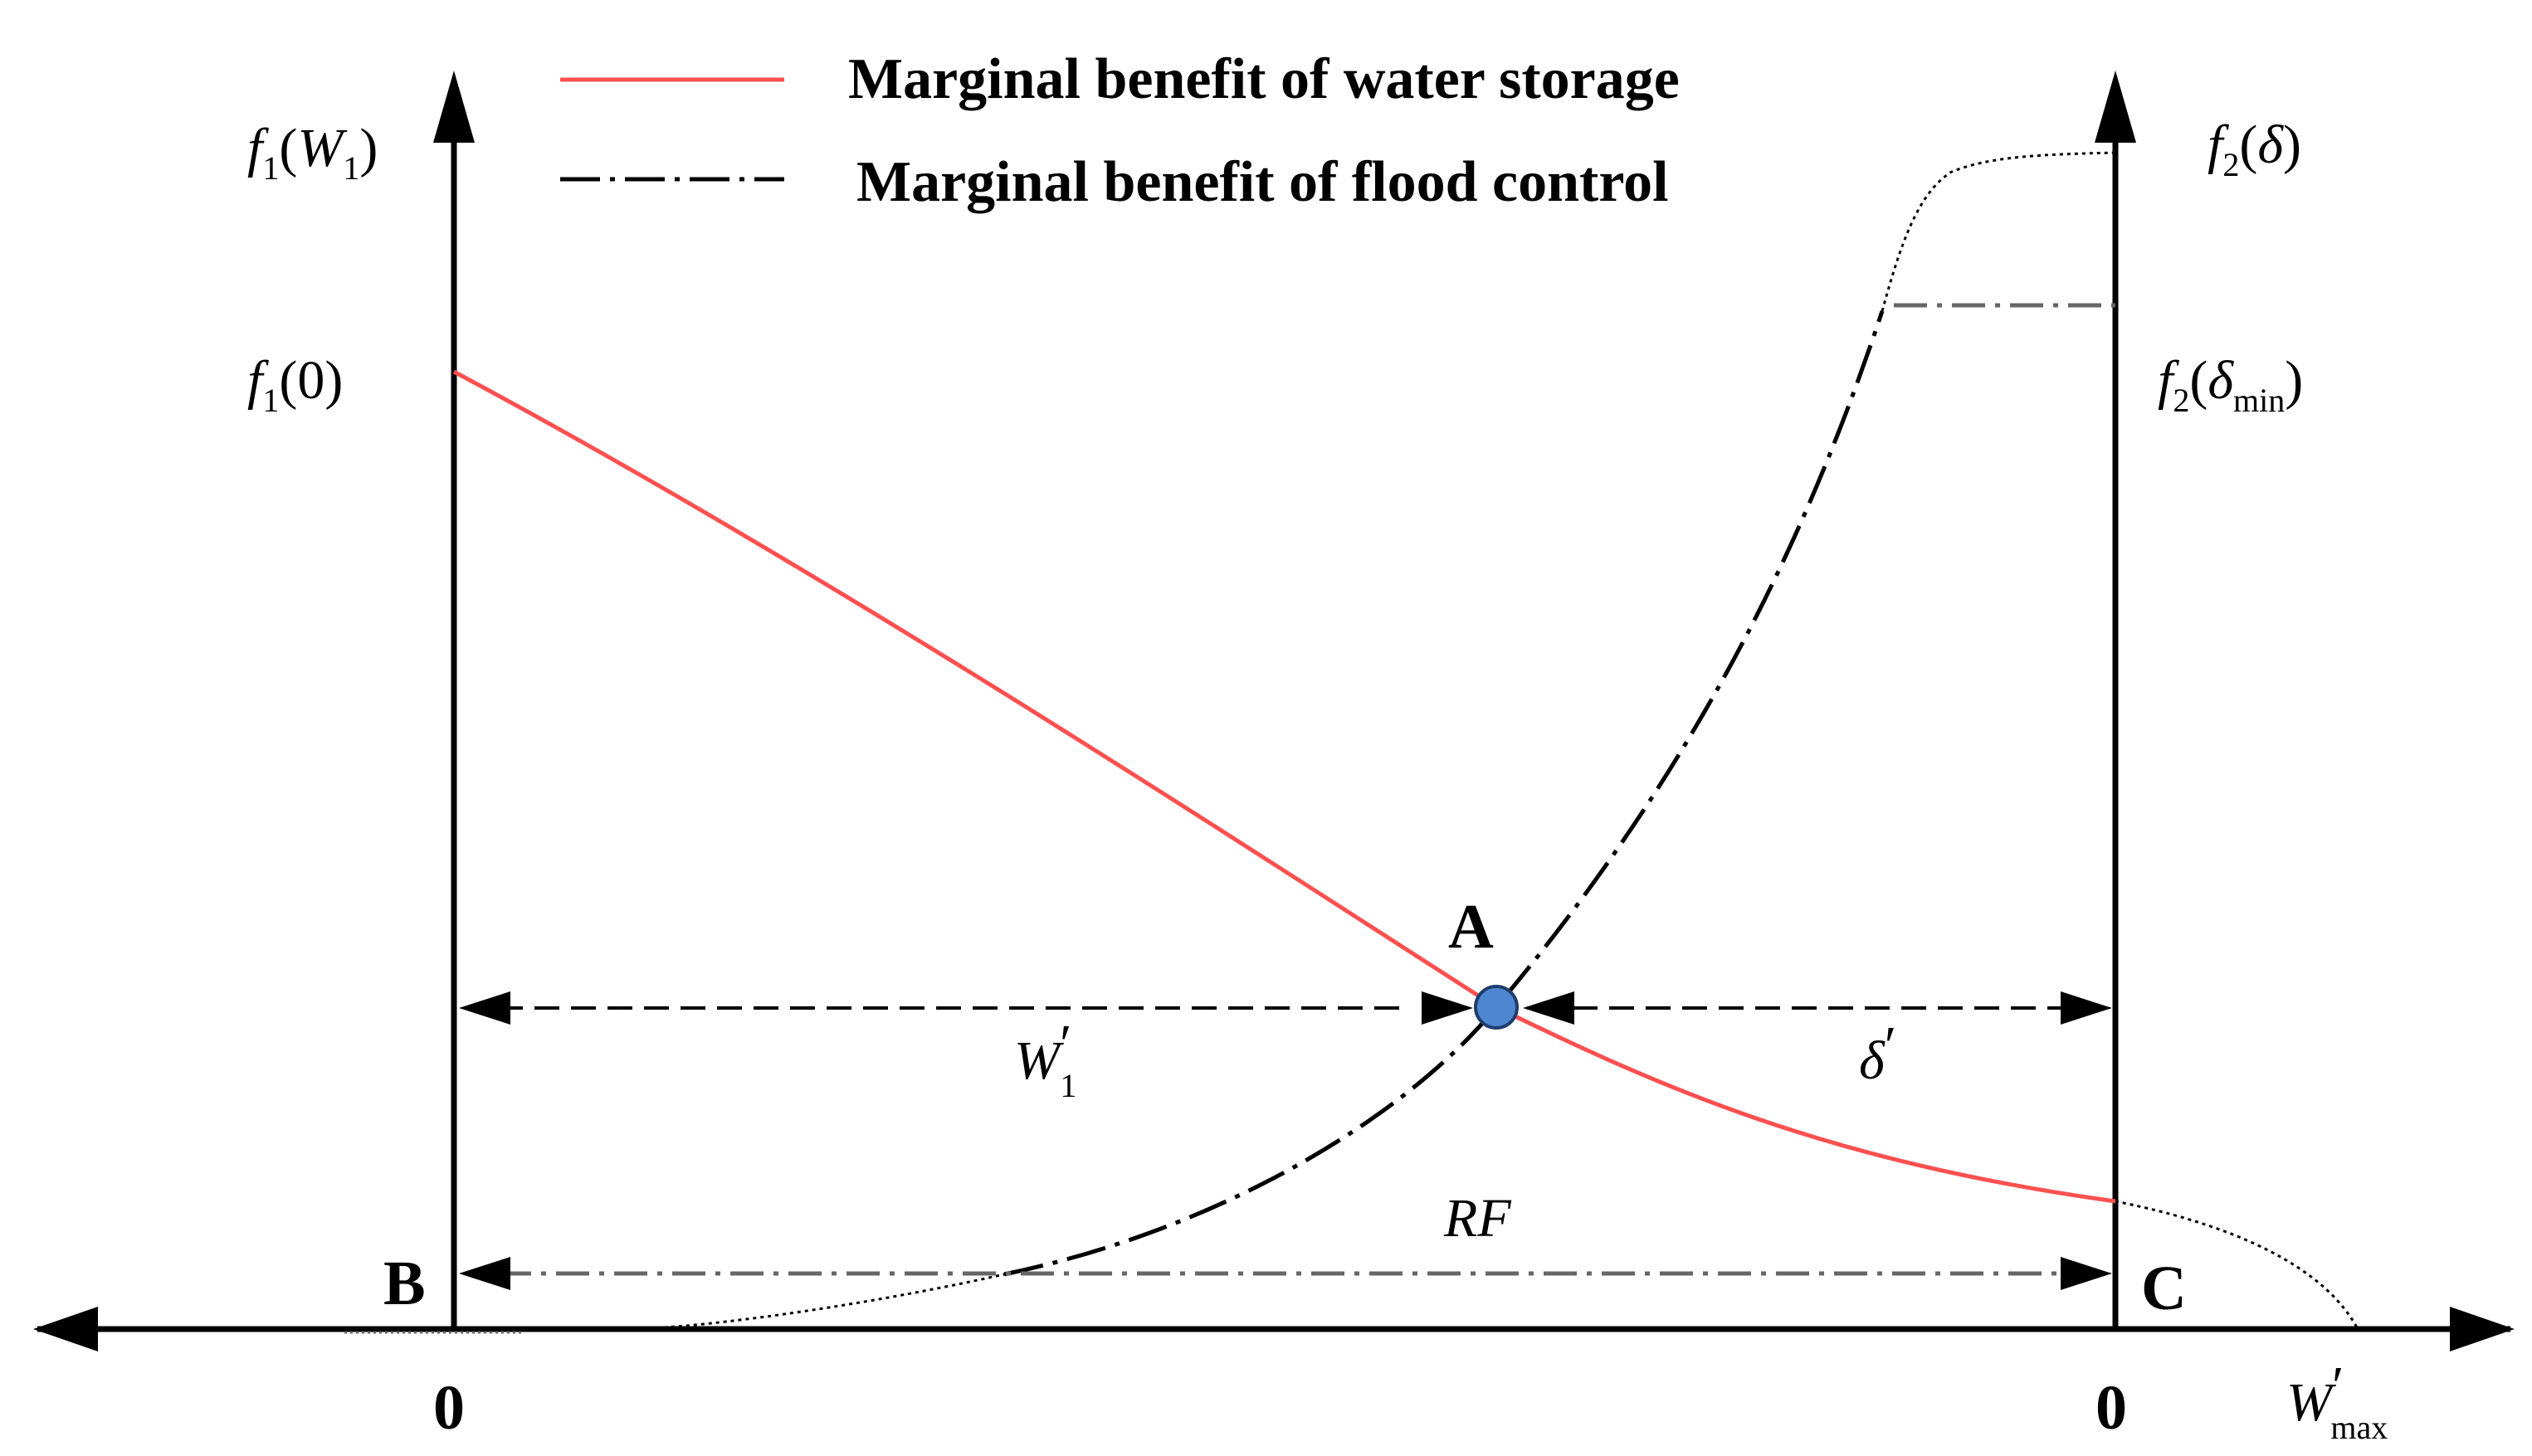 Image resolution: width=2532 pixels, height=1456 pixels. I want to click on w-max-prime-label: W′ max, so click(2337, 1401).